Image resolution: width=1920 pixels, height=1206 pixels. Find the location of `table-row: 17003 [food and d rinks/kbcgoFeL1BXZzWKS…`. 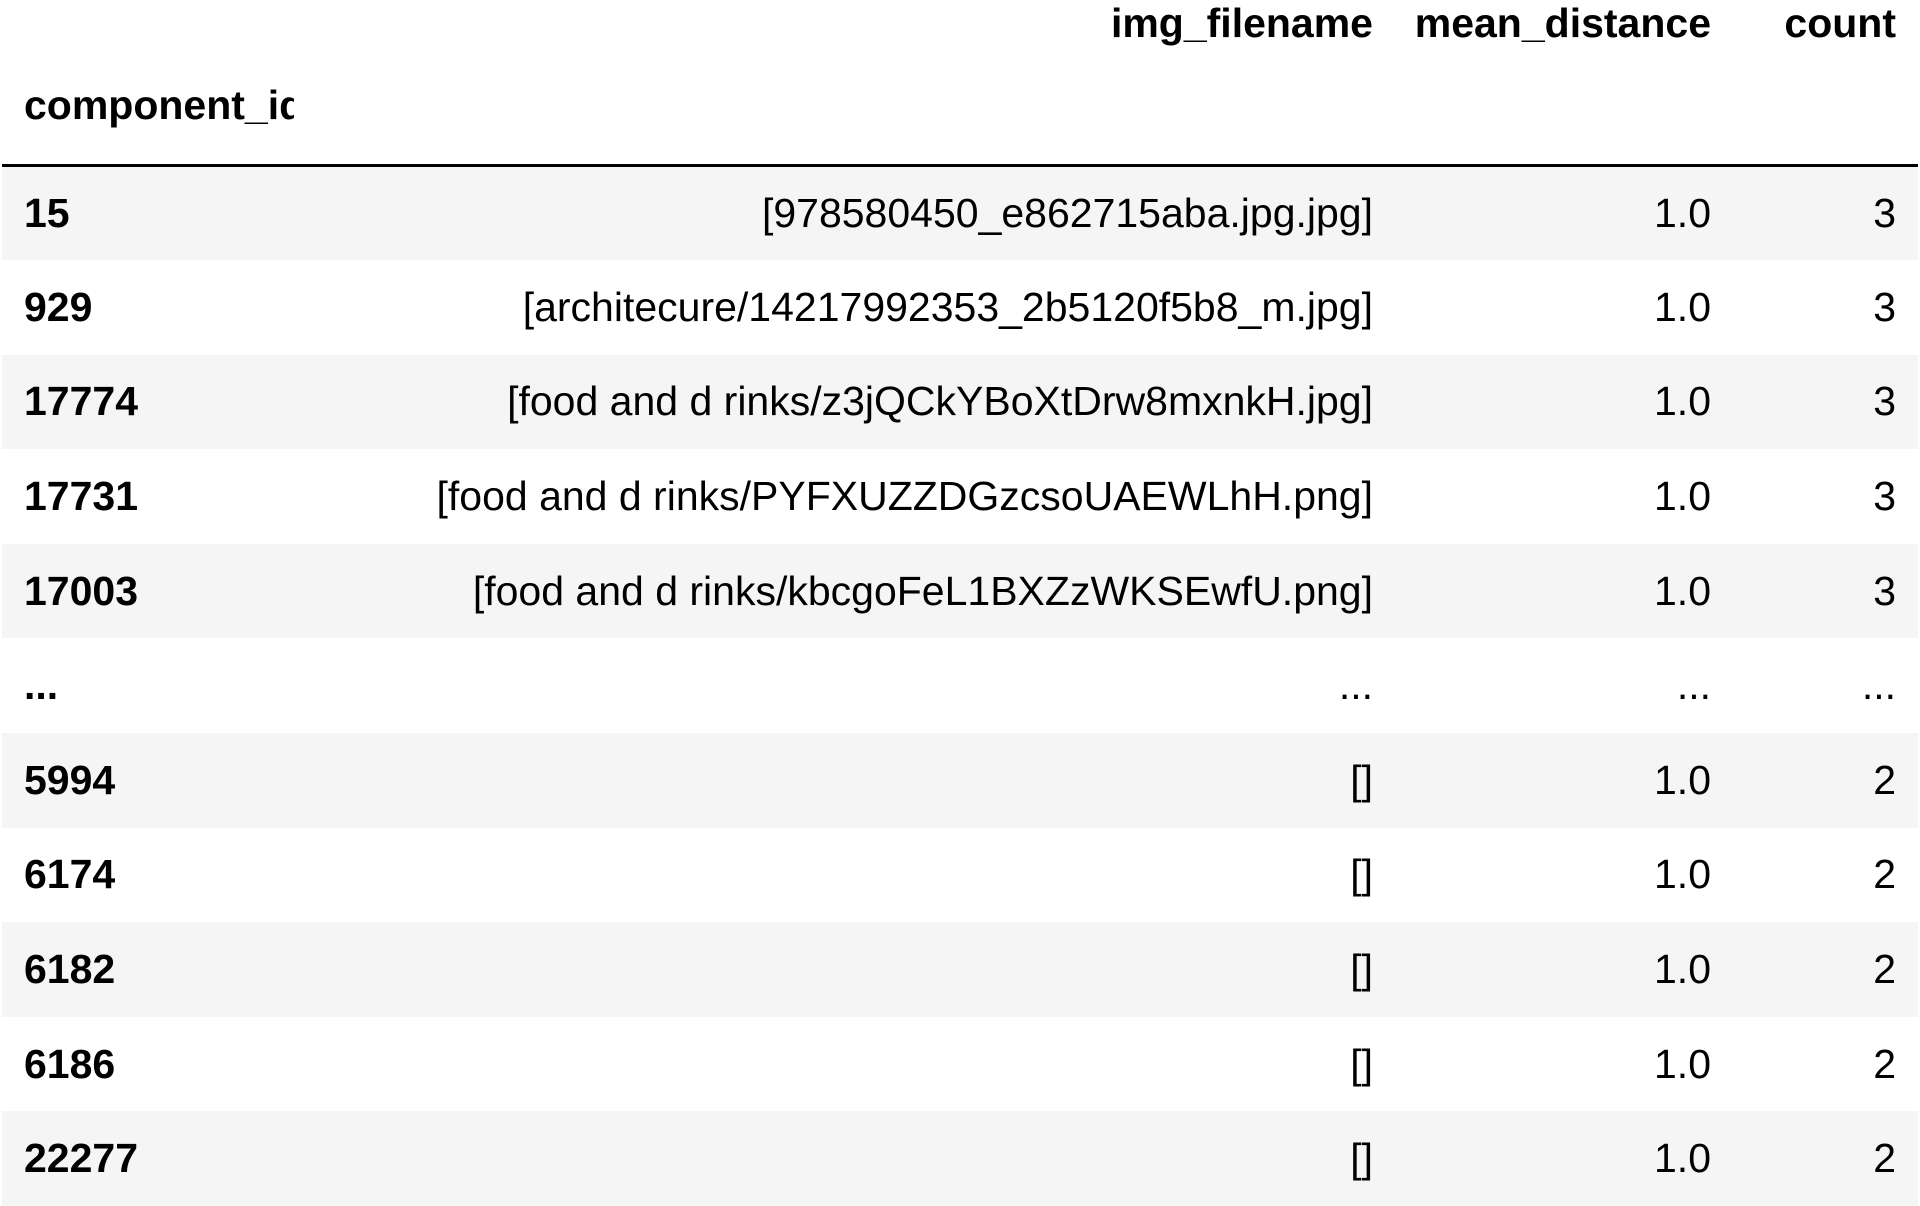

table-row: 17003 [food and d rinks/kbcgoFeL1BXZzWKS… is located at coordinates (960, 591).